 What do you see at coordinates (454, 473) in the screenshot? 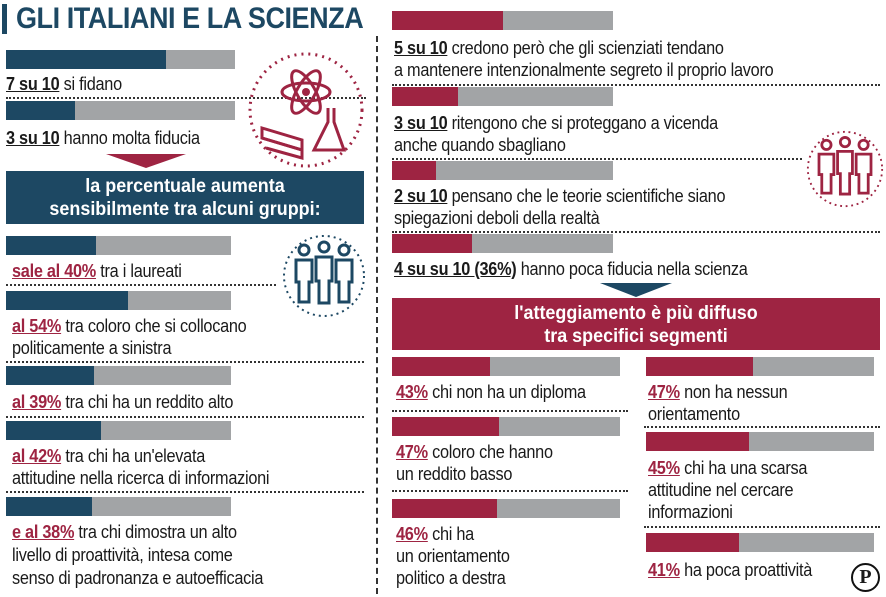
I see `stat-low-income-cont: un reddito basso` at bounding box center [454, 473].